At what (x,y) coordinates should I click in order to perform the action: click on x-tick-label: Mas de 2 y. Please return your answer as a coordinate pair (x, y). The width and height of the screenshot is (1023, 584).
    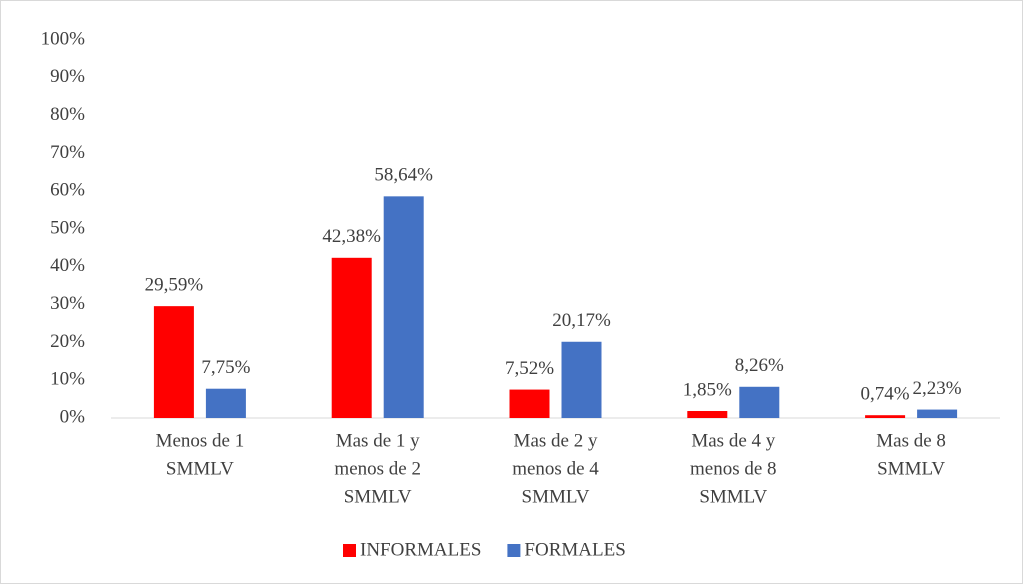
    Looking at the image, I should click on (556, 440).